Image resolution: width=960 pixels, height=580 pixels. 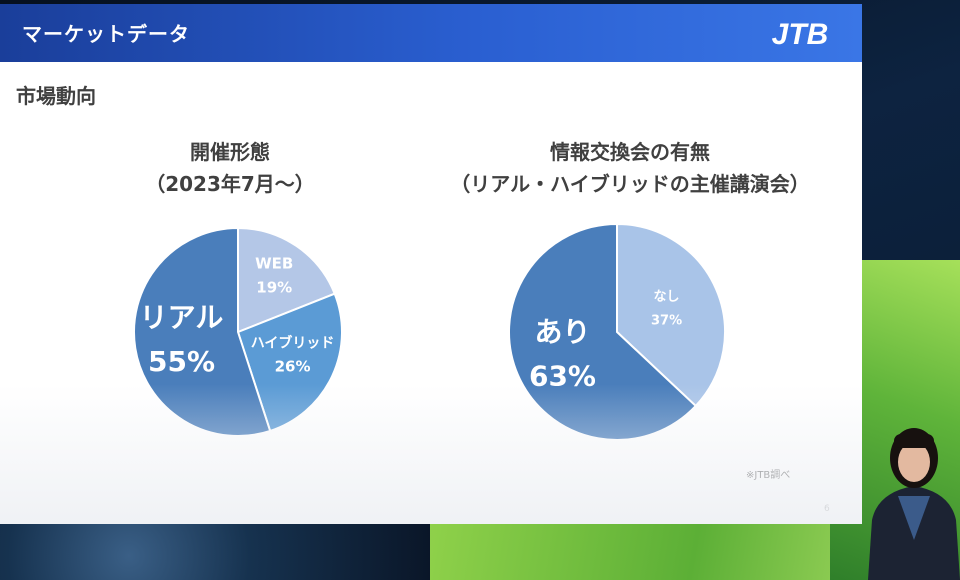 What do you see at coordinates (274, 264) in the screenshot?
I see `left-pie-label-0-name: WEB` at bounding box center [274, 264].